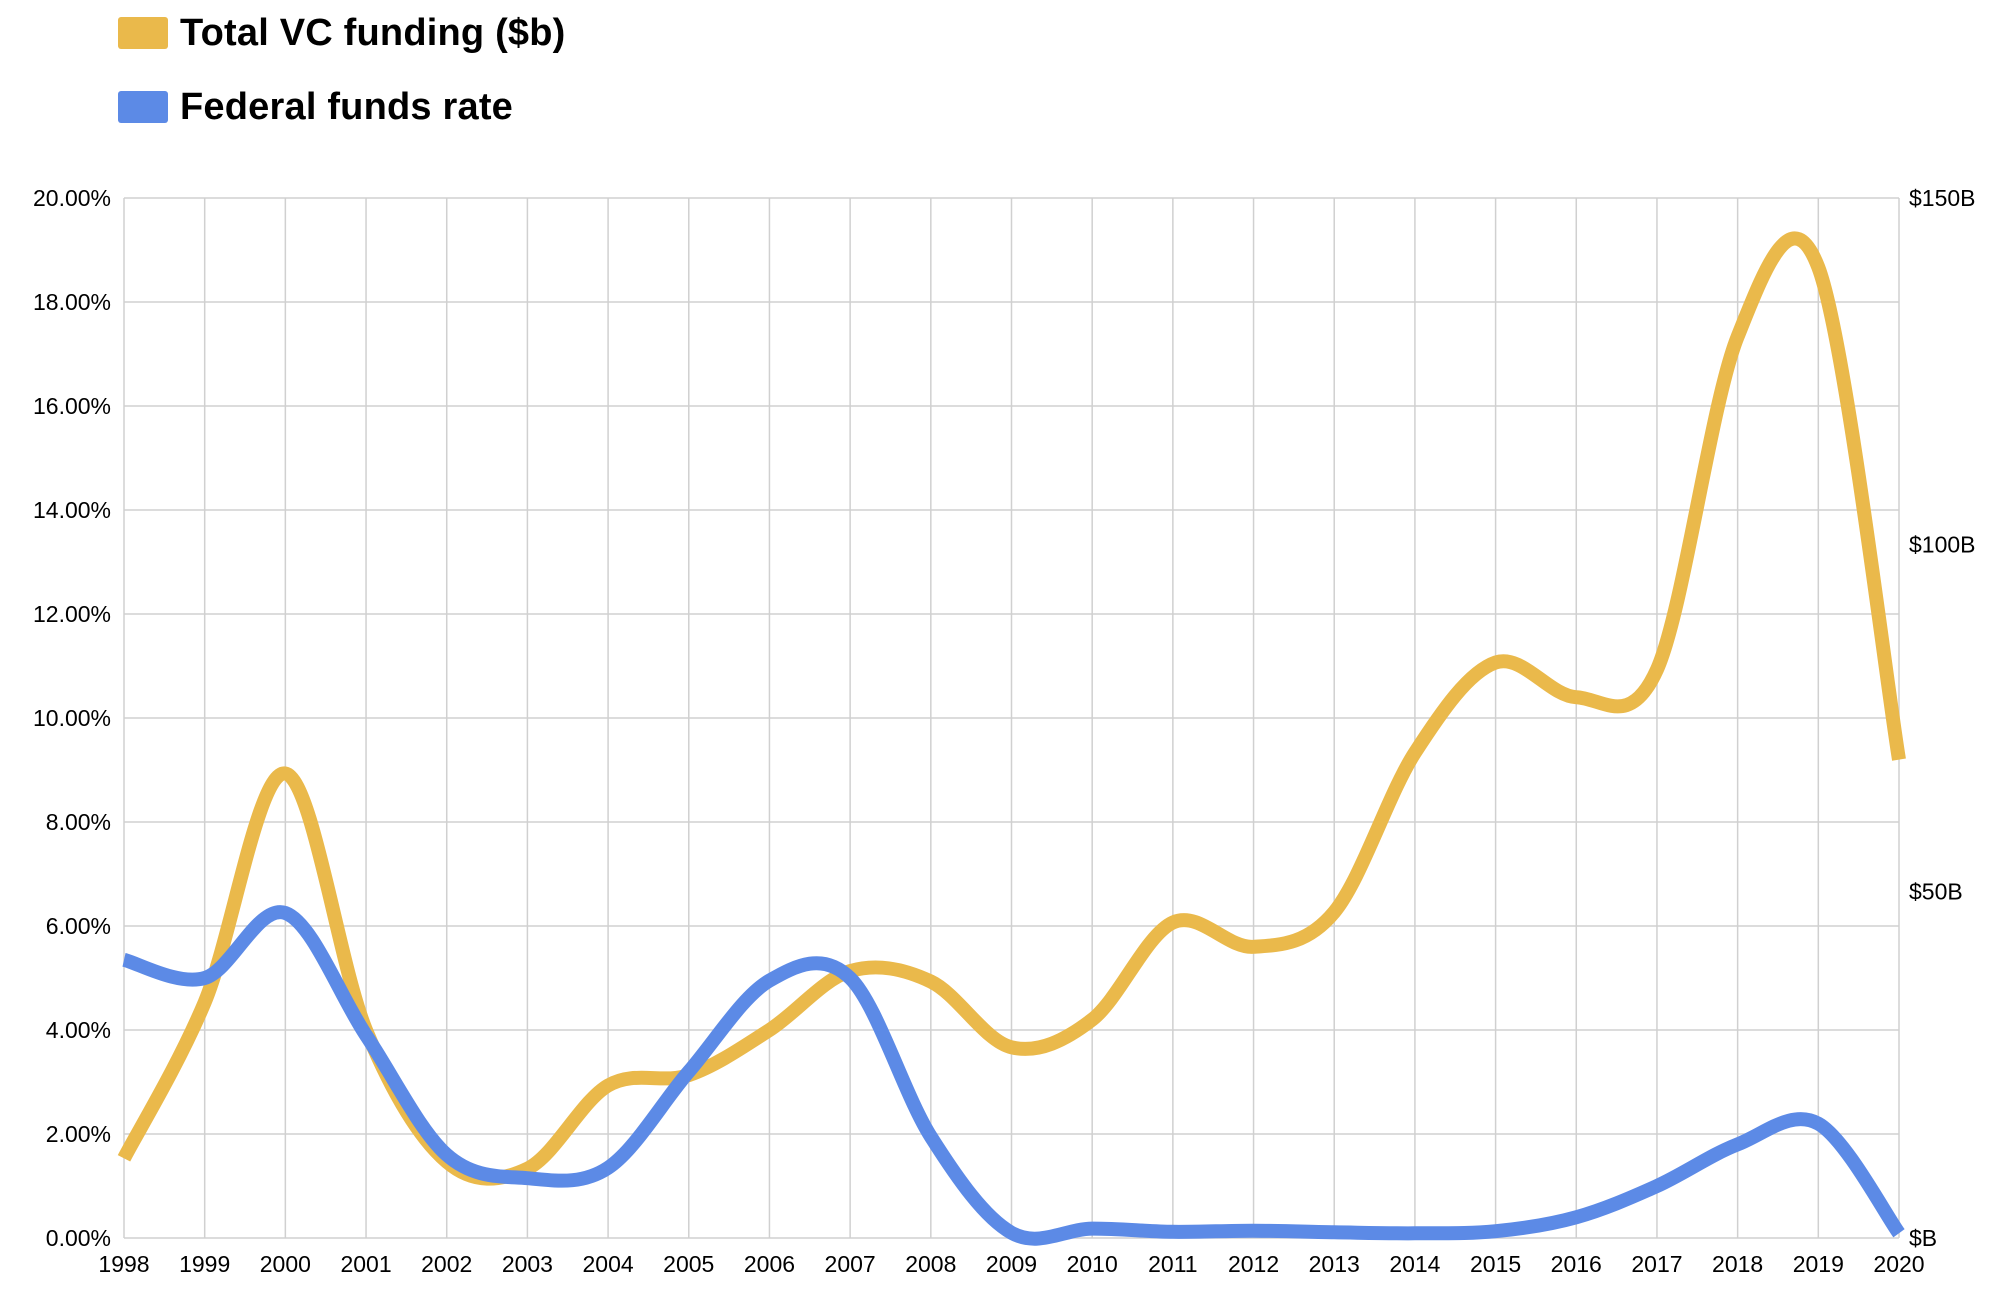 The width and height of the screenshot is (1999, 1306). I want to click on x-tick-label: 2004, so click(608, 1264).